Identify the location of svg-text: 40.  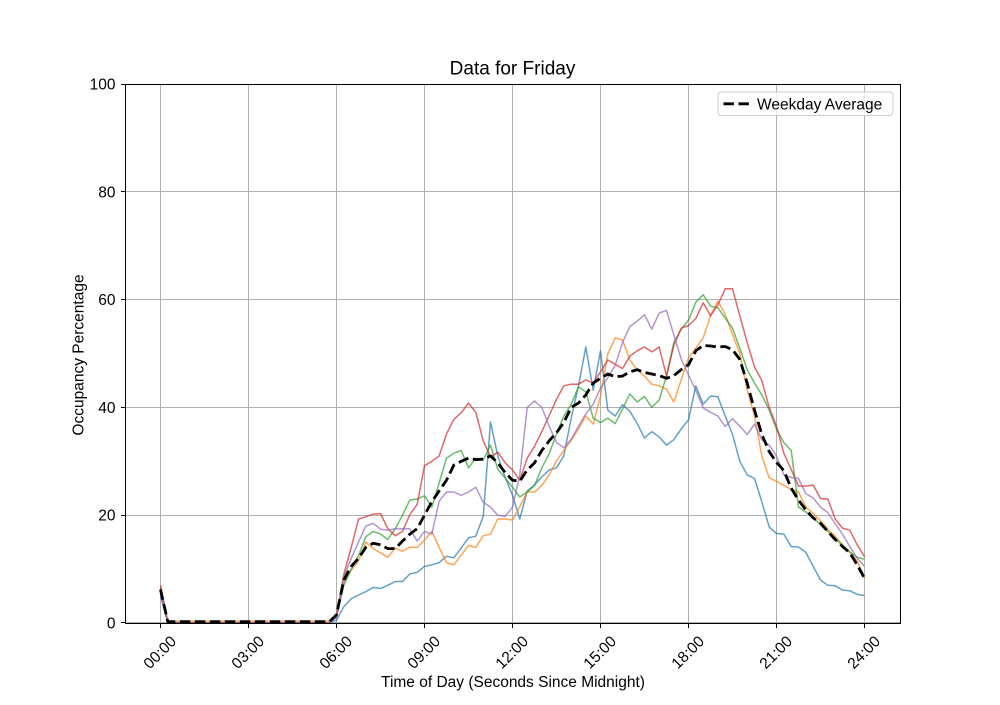
(107, 408).